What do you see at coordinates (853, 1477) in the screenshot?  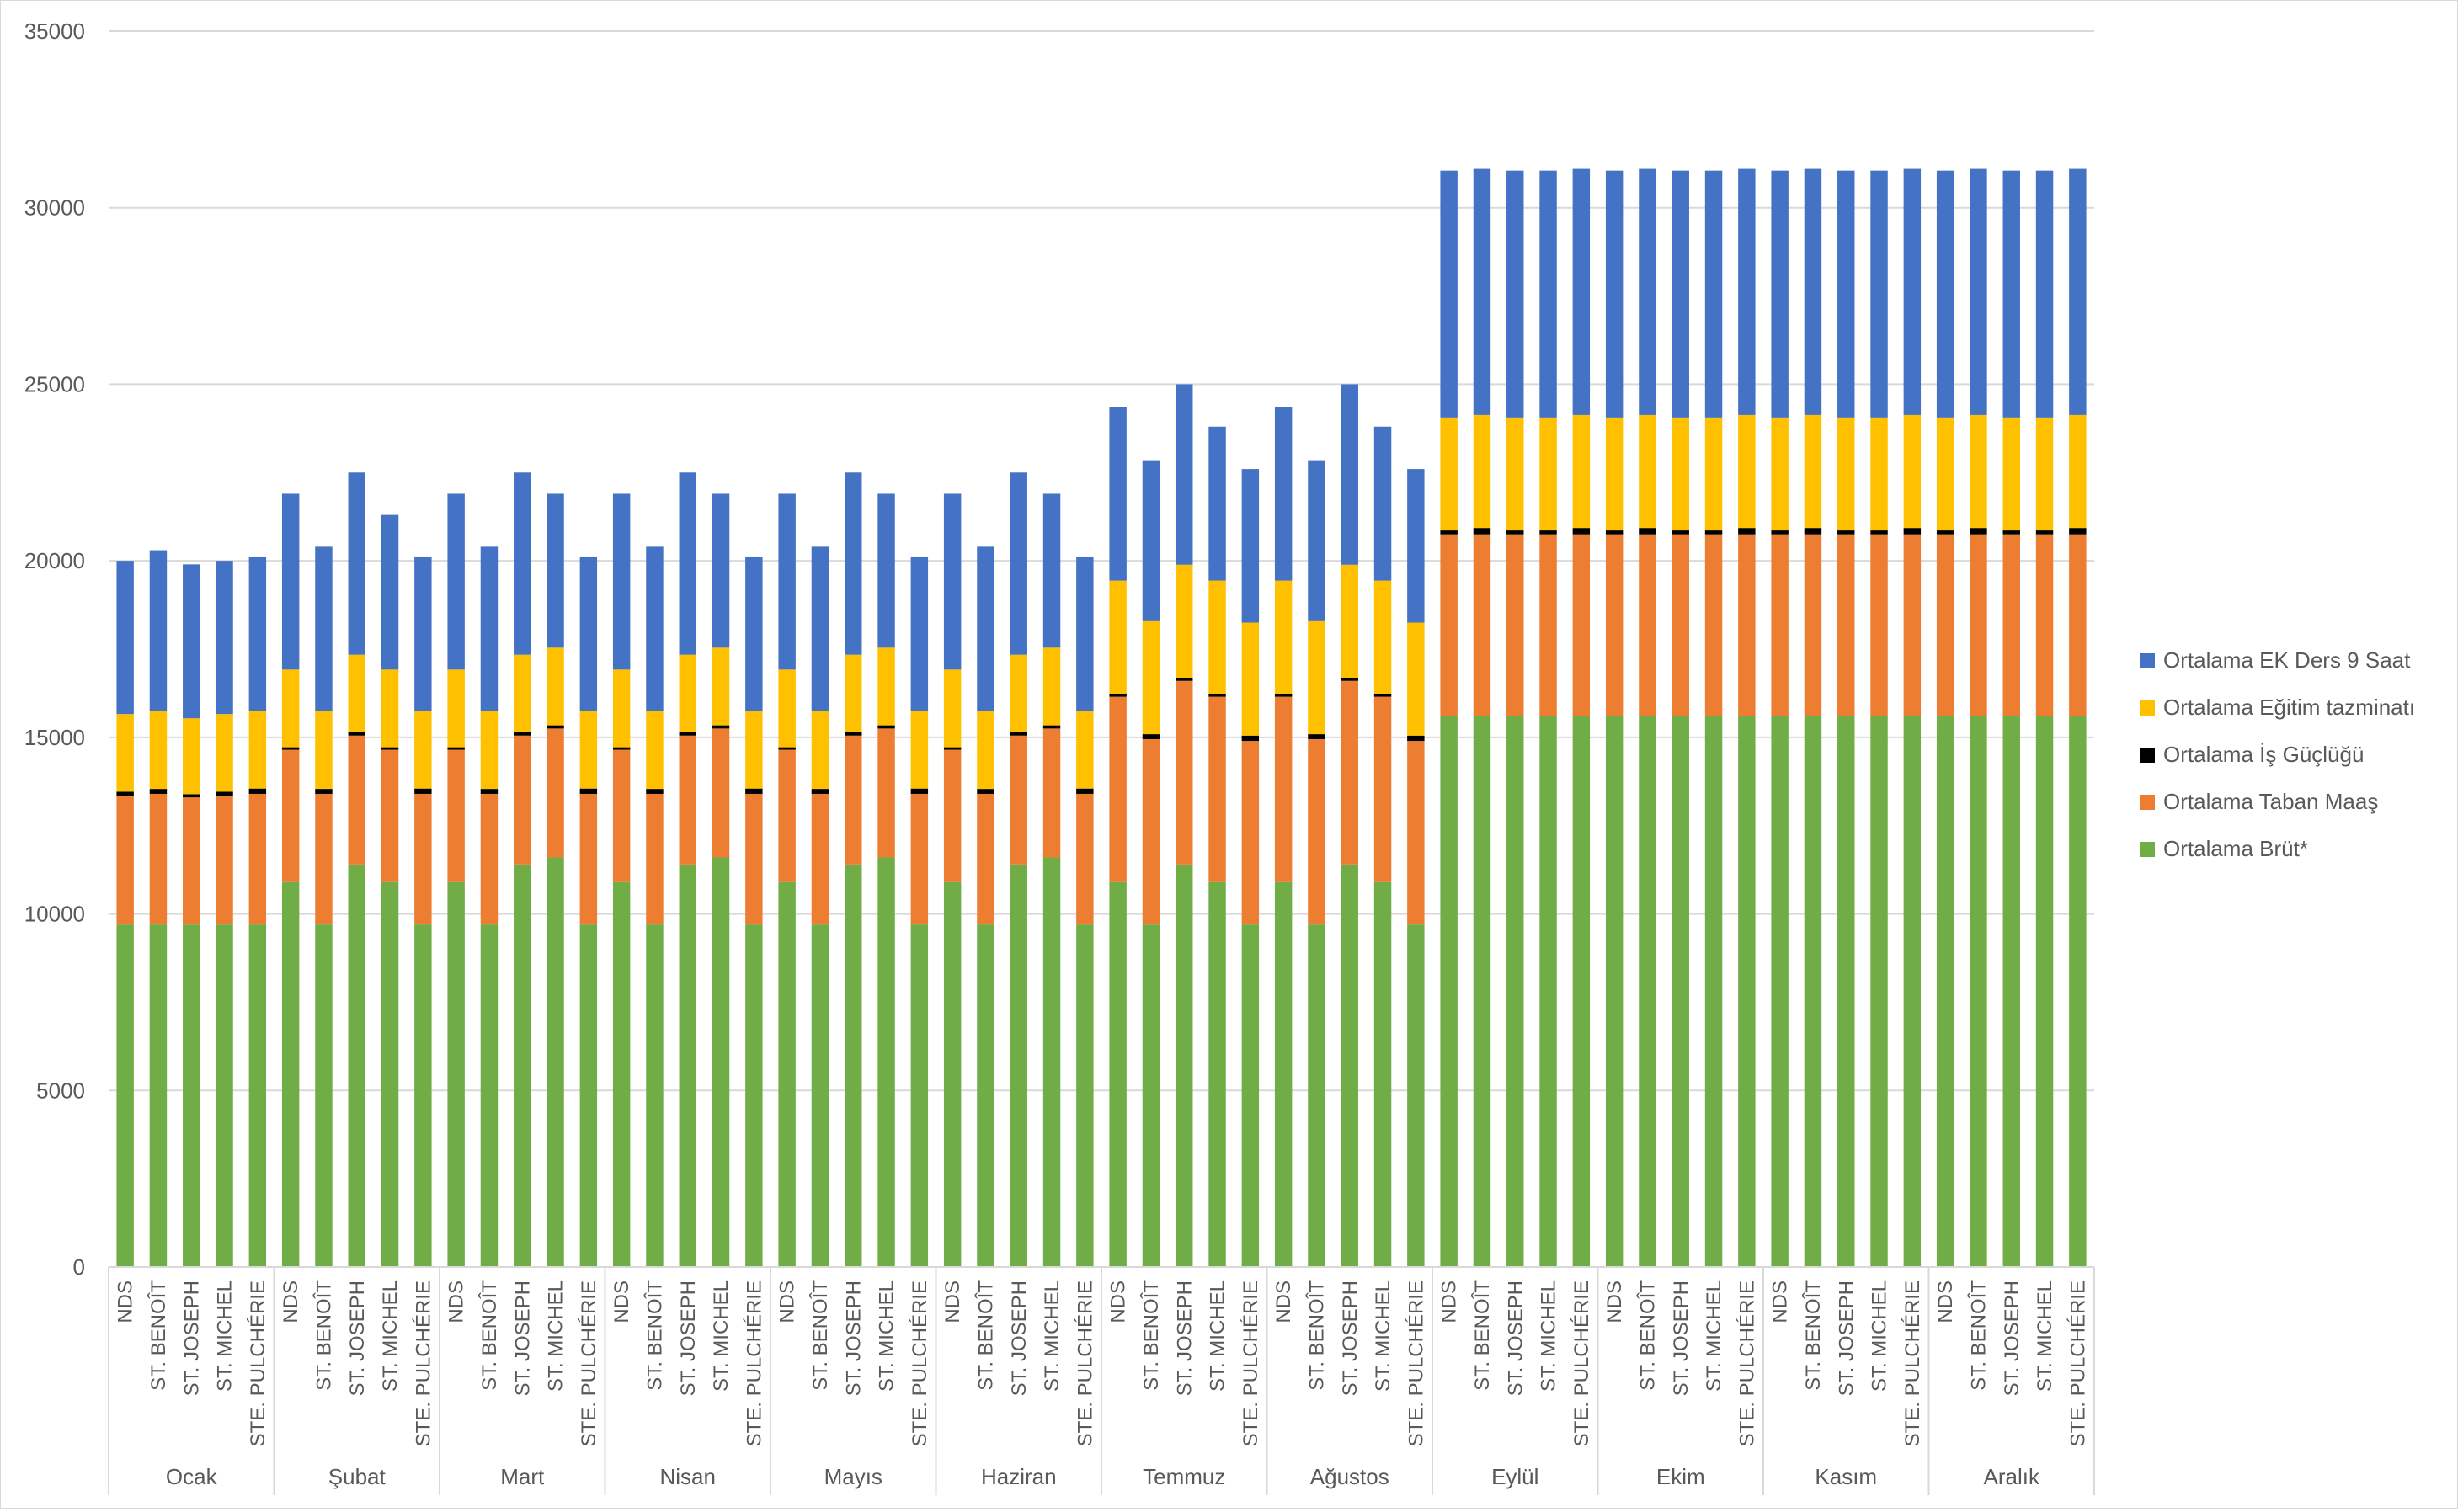 I see `month-label: Mayıs` at bounding box center [853, 1477].